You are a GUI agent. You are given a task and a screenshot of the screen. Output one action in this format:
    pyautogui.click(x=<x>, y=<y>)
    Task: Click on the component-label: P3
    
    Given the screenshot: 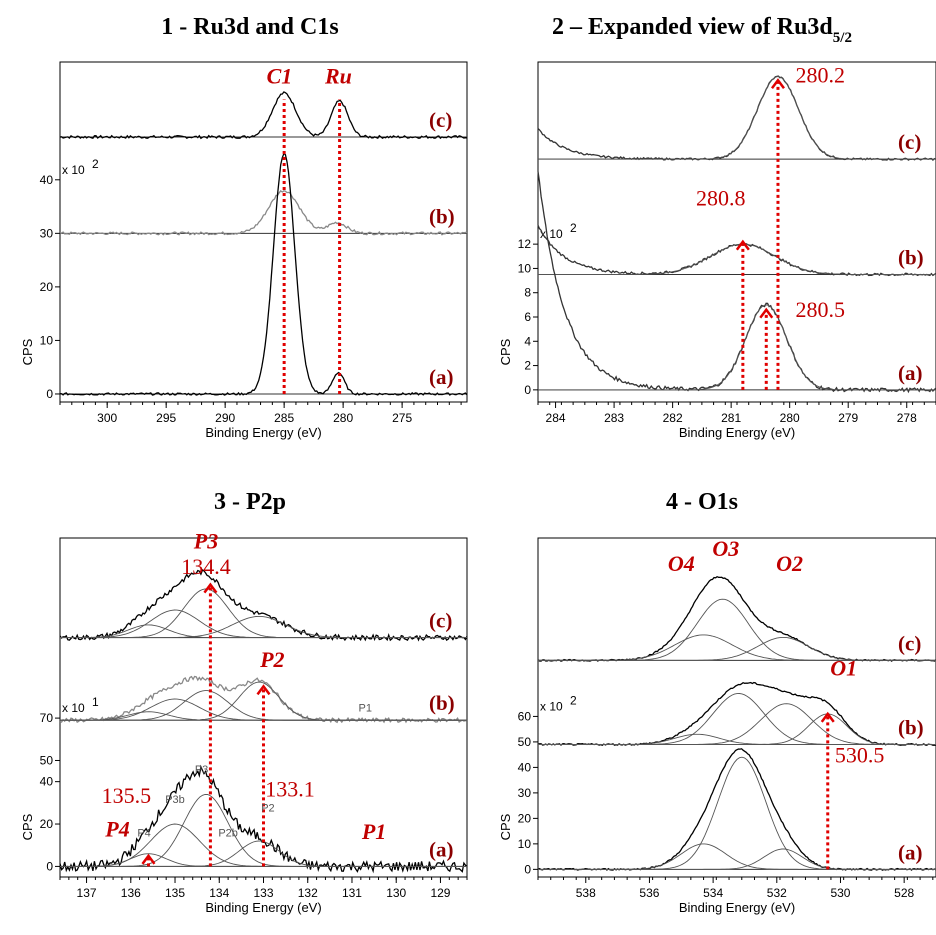 What is the action you would take?
    pyautogui.click(x=201, y=770)
    